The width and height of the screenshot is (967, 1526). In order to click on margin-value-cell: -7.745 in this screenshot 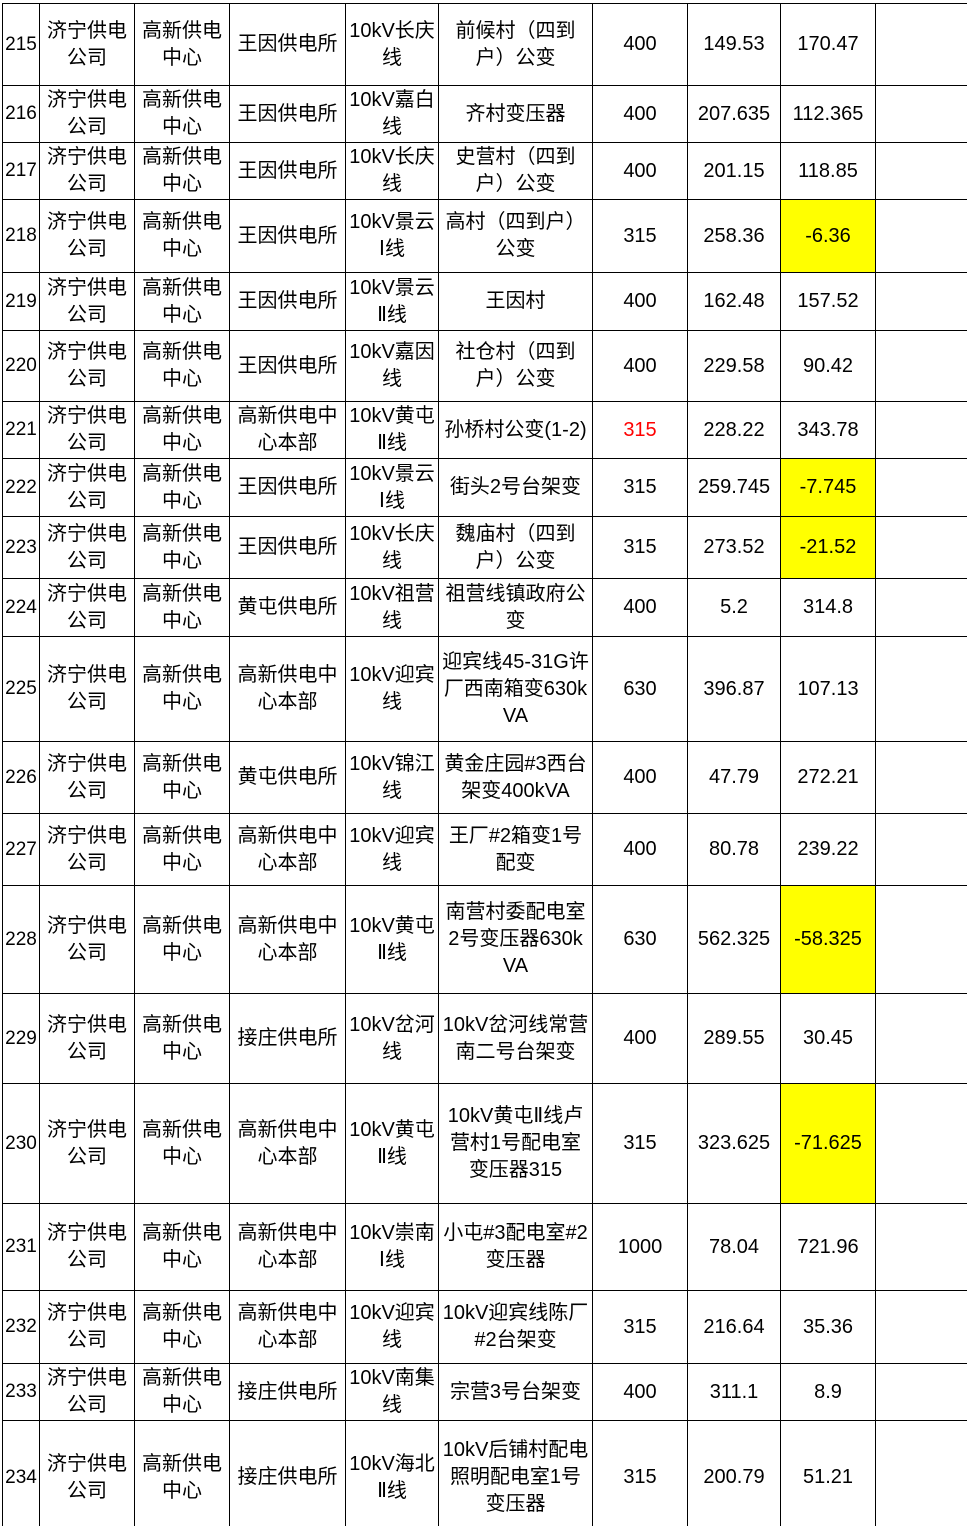, I will do `click(828, 487)`.